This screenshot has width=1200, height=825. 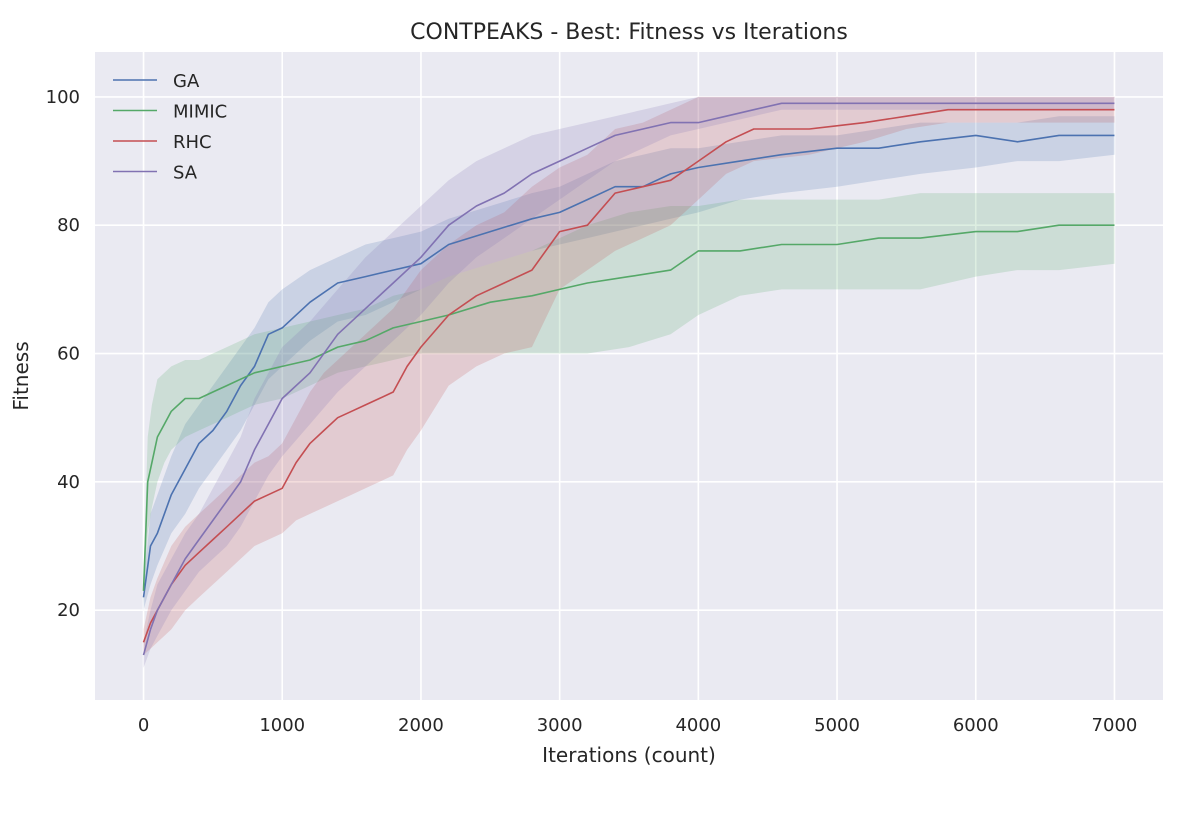 What do you see at coordinates (68, 354) in the screenshot?
I see `y-tick-label: 60` at bounding box center [68, 354].